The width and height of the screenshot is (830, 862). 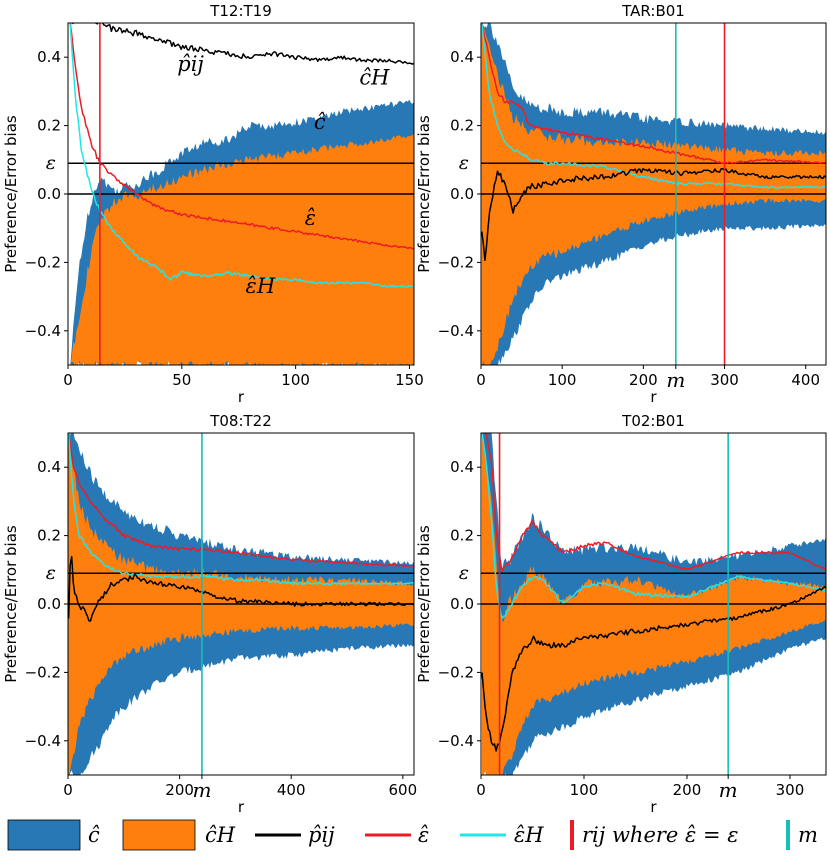 What do you see at coordinates (653, 11) in the screenshot?
I see `panel-title: TAR:B01` at bounding box center [653, 11].